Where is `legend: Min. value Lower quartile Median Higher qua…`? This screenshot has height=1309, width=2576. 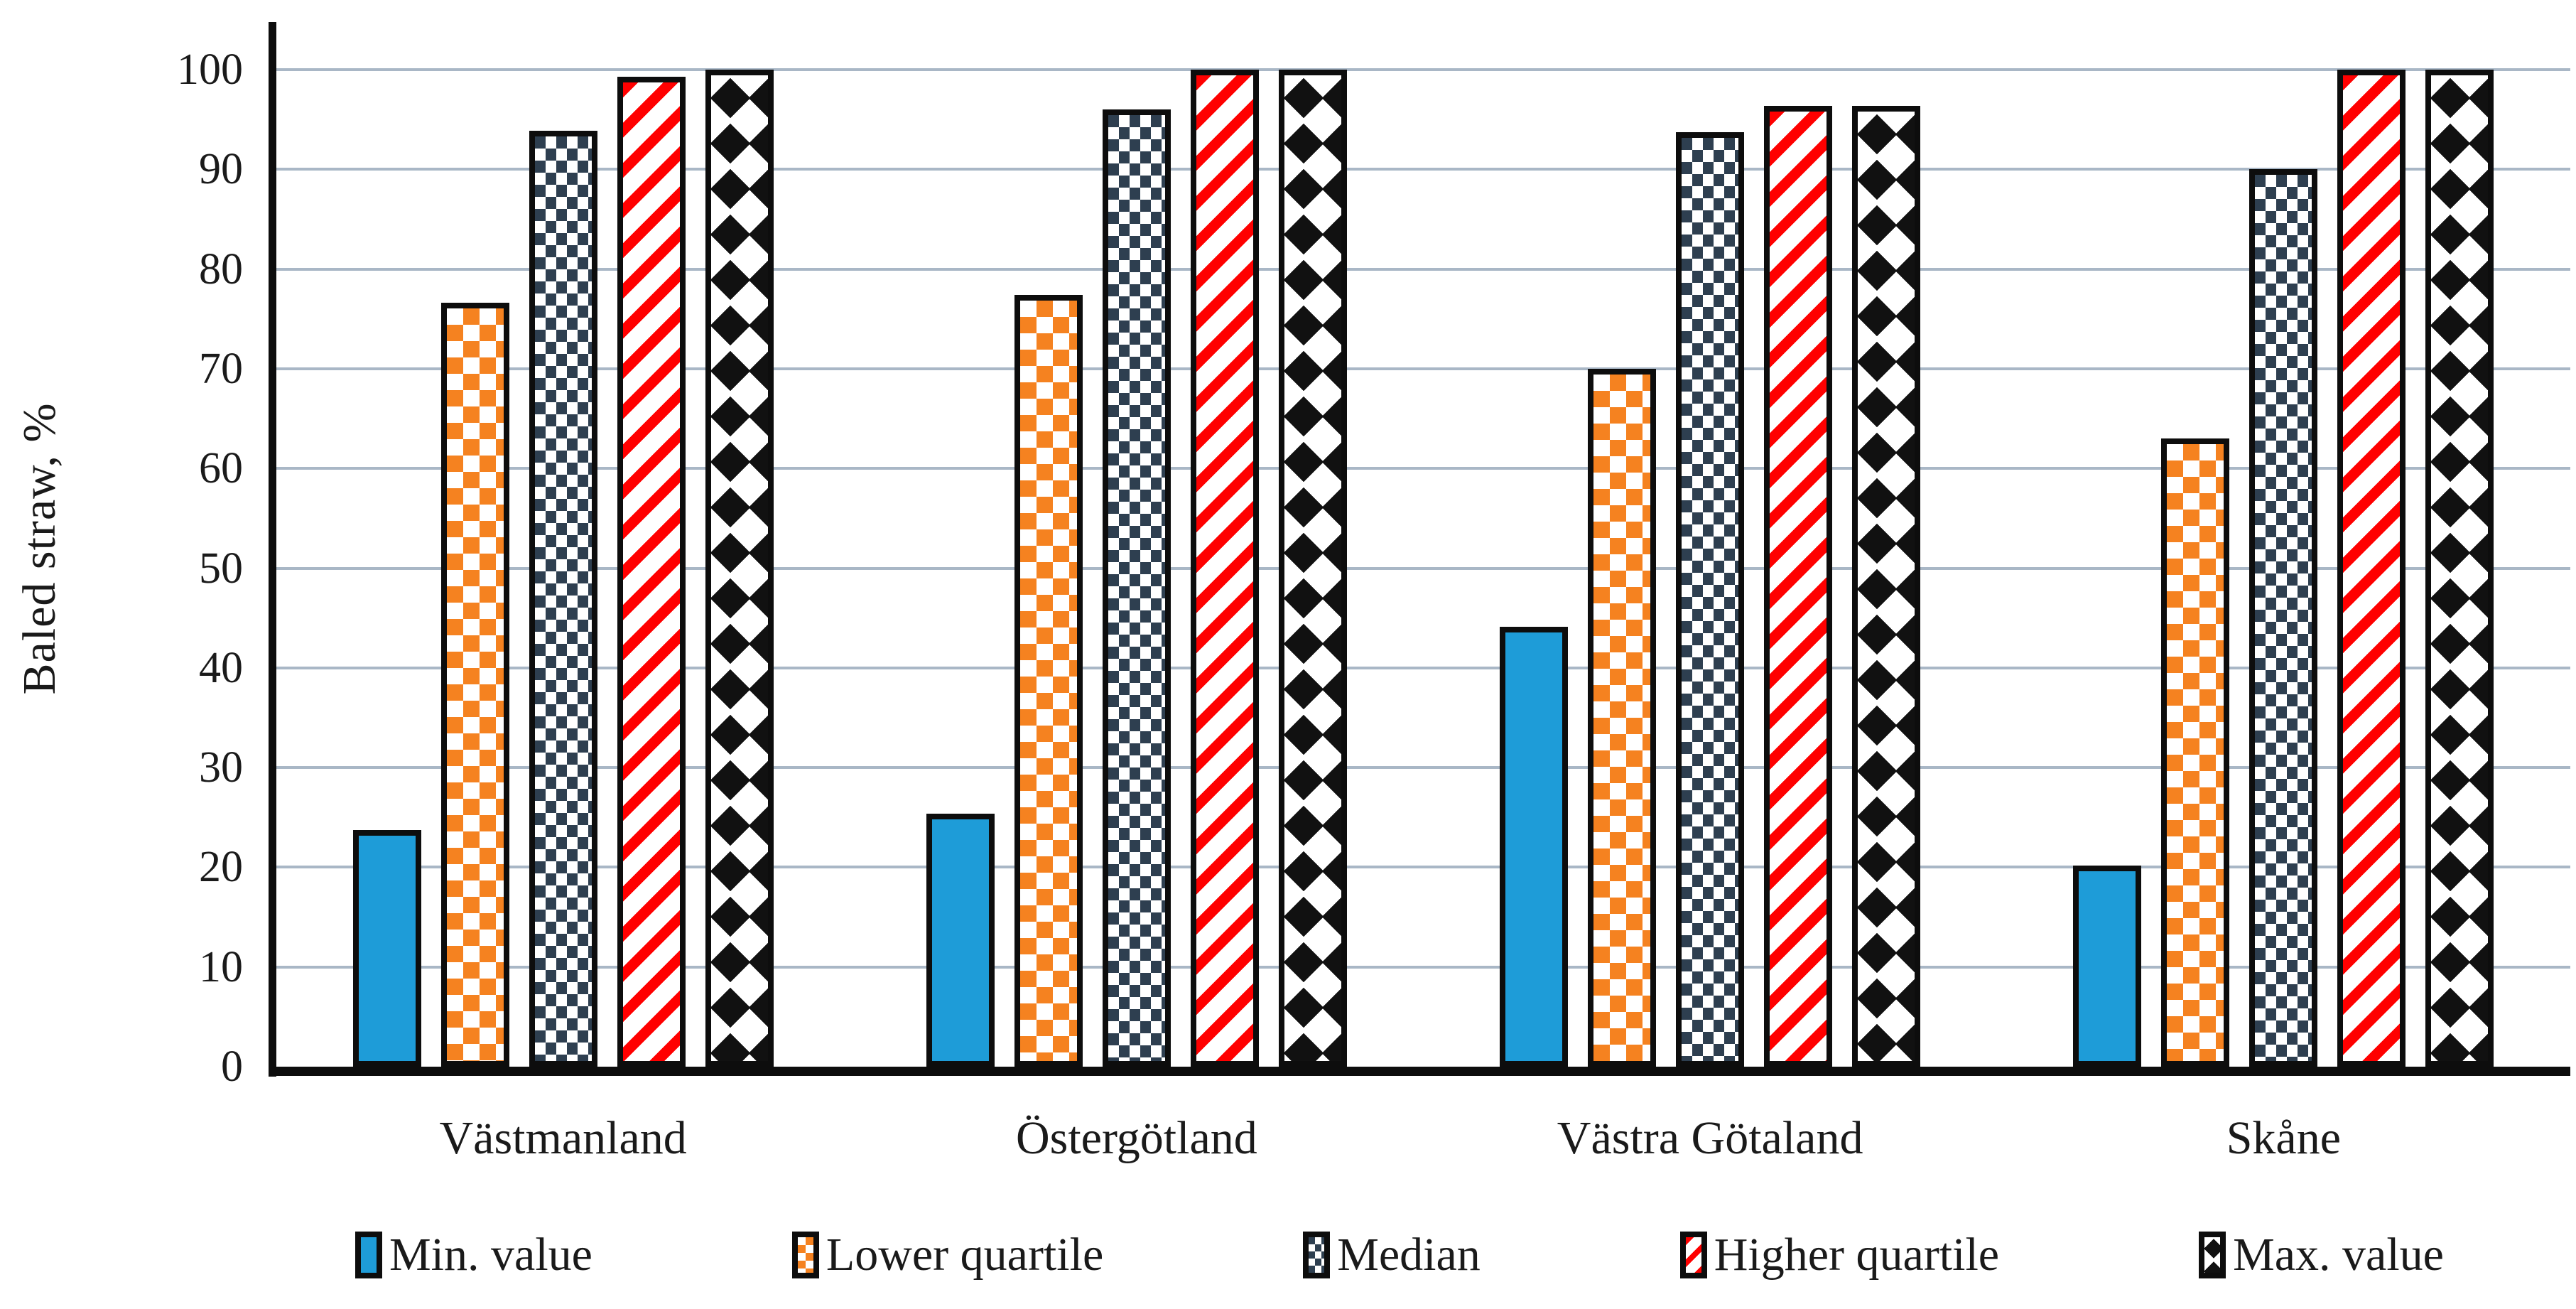
legend: Min. value Lower quartile Median Higher qua… is located at coordinates (1399, 1255).